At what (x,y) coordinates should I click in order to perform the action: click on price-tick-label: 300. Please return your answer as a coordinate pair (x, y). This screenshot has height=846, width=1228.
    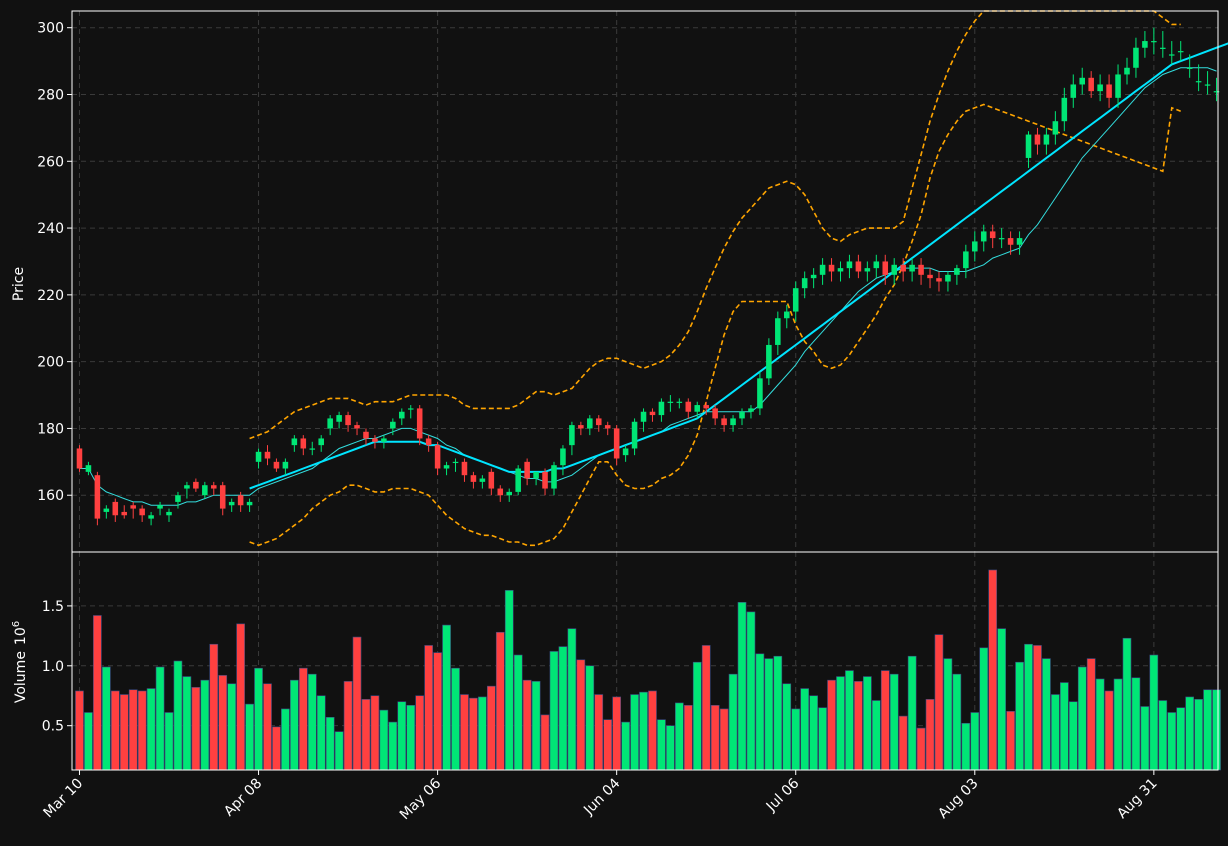
    Looking at the image, I should click on (50, 29).